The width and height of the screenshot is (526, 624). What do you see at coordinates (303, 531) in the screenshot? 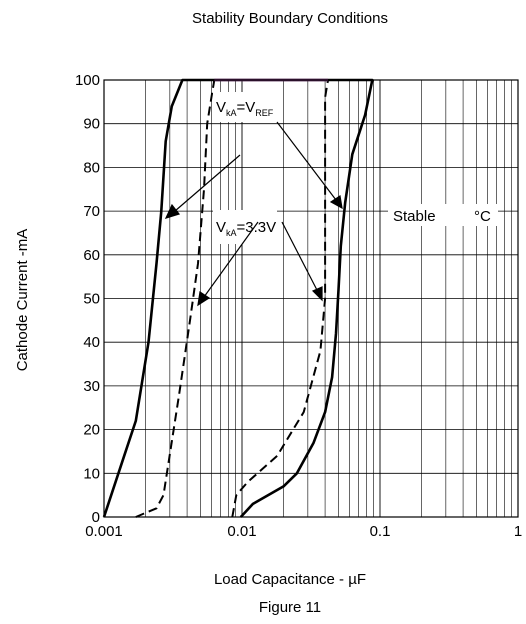
I see `x-tick-layer: 0.001 0.01 0.1 1` at bounding box center [303, 531].